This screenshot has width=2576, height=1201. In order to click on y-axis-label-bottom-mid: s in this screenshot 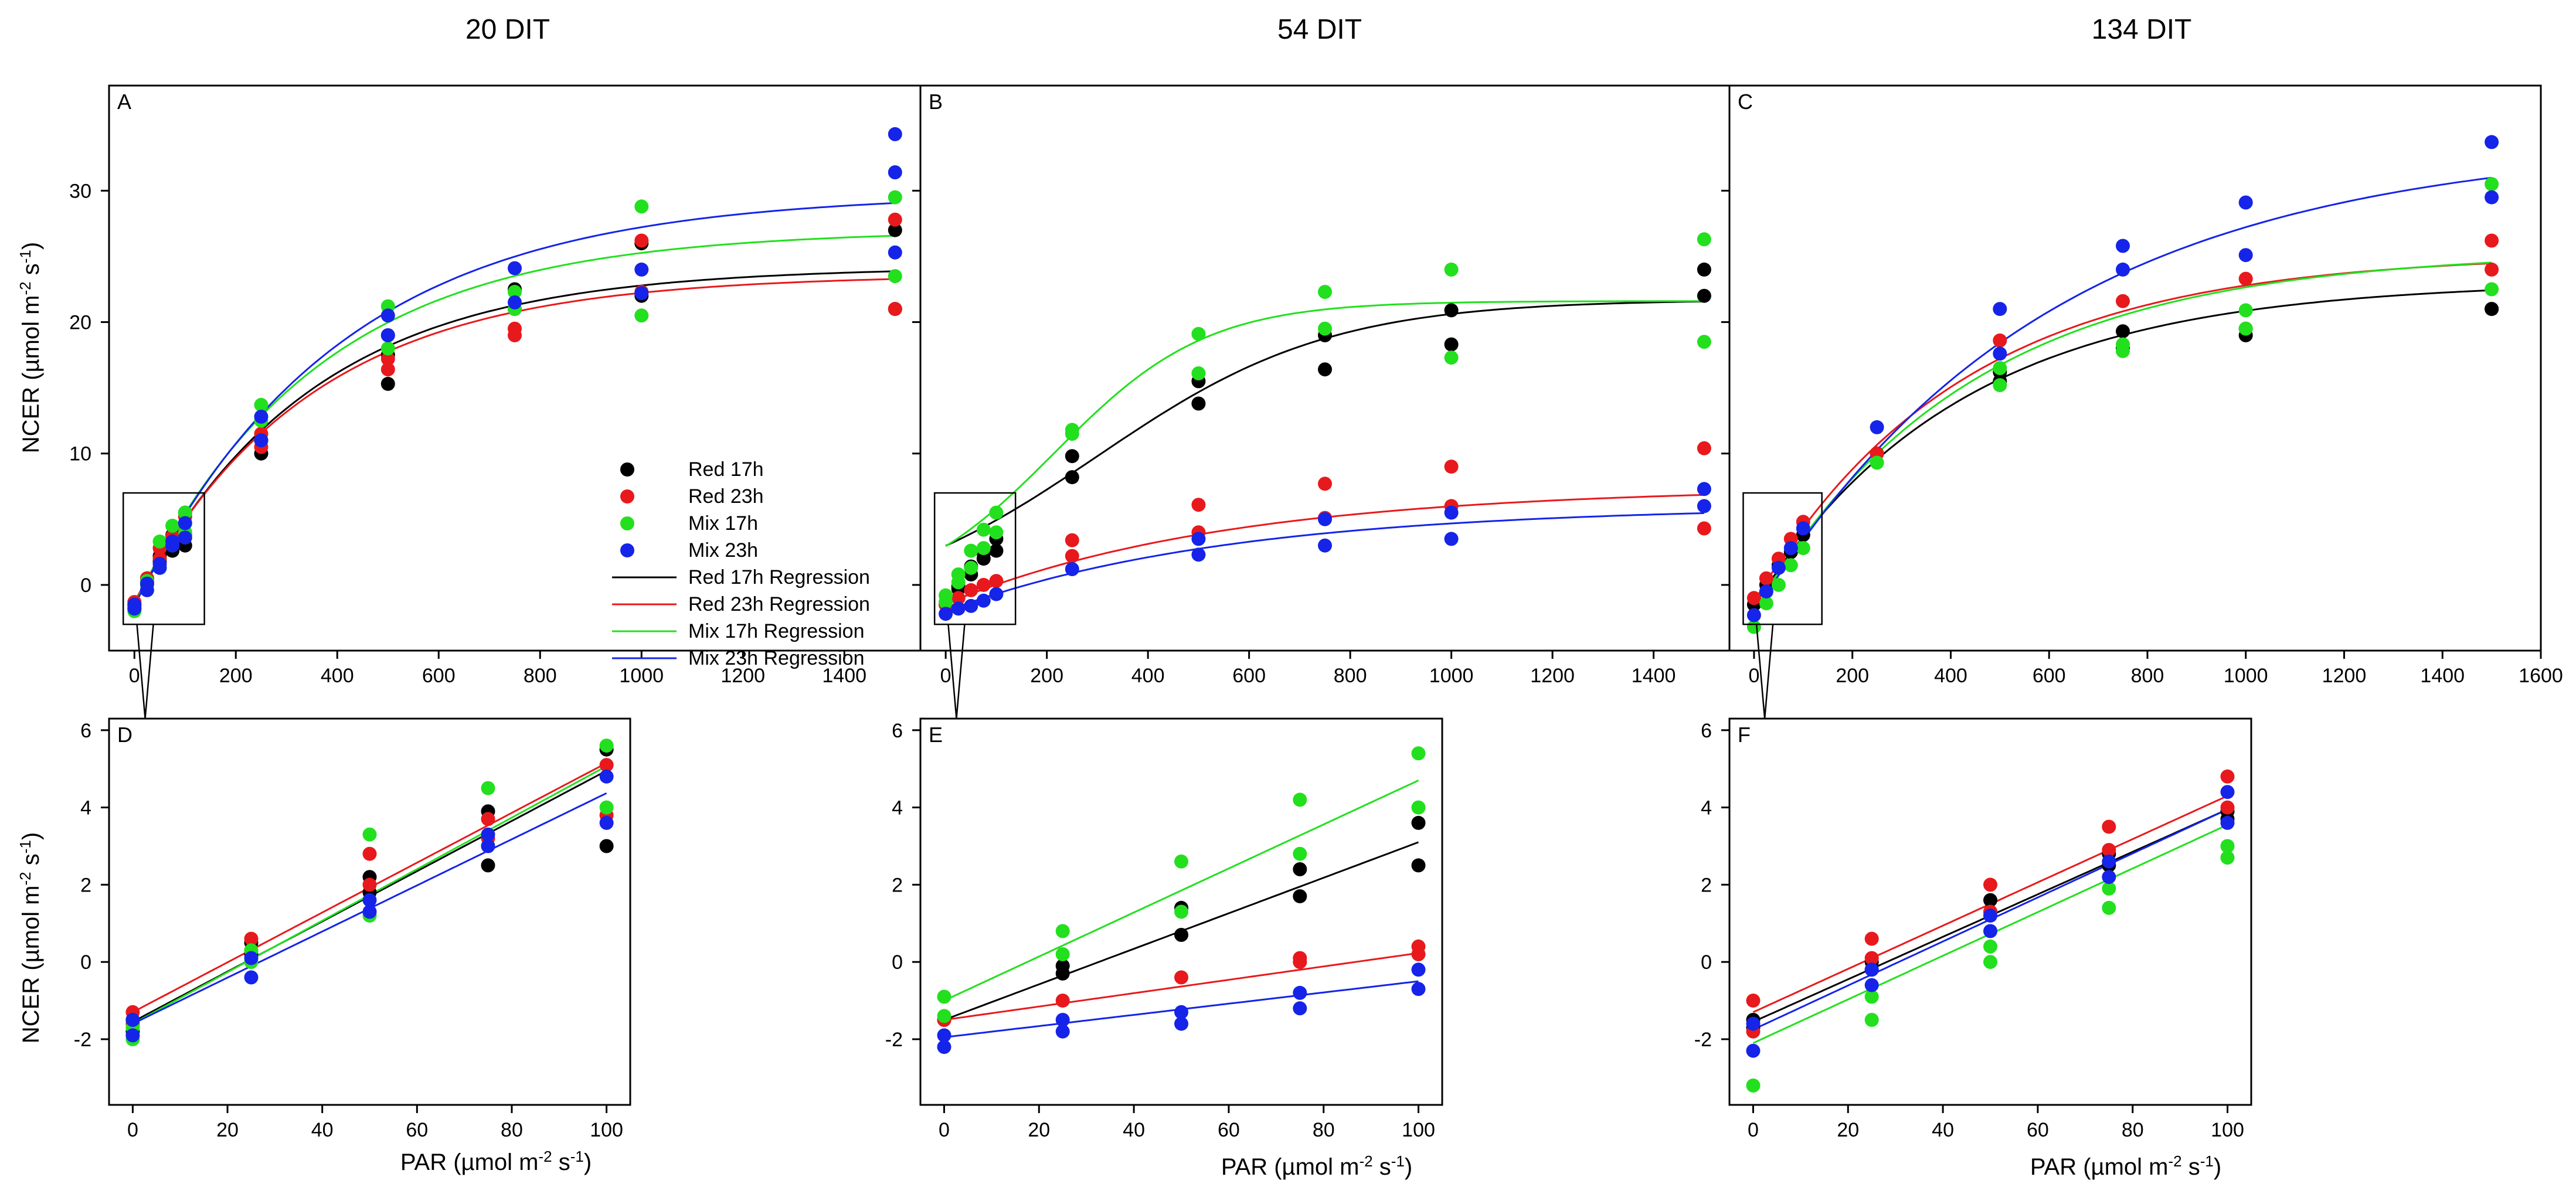, I will do `click(31, 862)`.